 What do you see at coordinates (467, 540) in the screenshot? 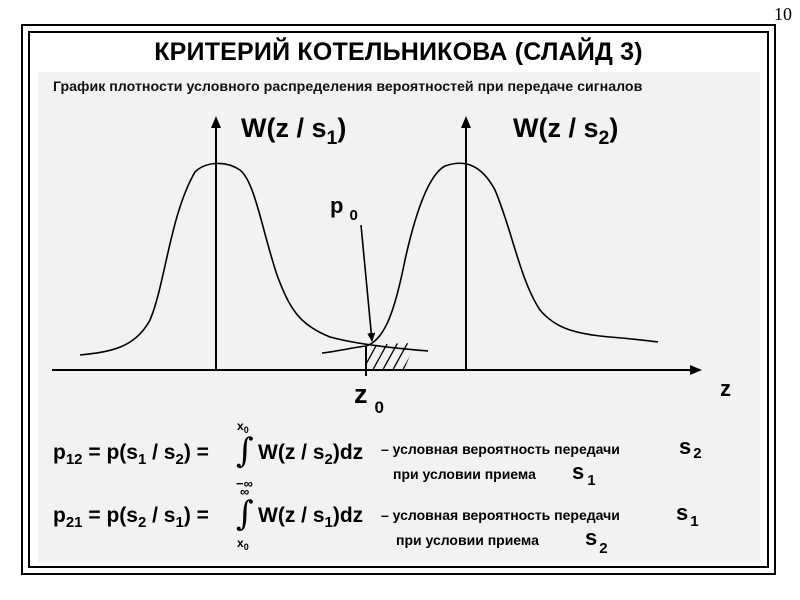
I see `formula-p21-condition: при условии приема` at bounding box center [467, 540].